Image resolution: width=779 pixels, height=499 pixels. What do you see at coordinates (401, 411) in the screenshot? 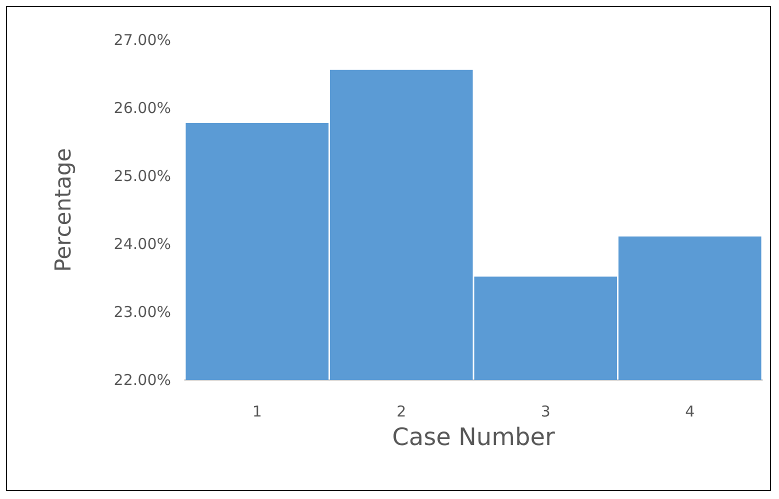
I see `x-tick-label: 2` at bounding box center [401, 411].